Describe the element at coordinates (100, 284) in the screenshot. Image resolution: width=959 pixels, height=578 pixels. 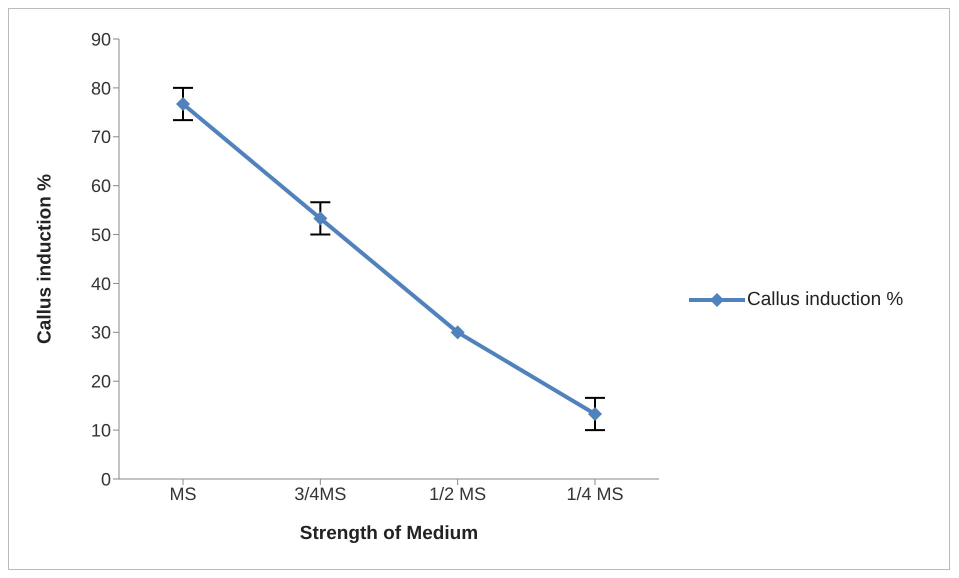
I see `y-tick-label: 40` at that location.